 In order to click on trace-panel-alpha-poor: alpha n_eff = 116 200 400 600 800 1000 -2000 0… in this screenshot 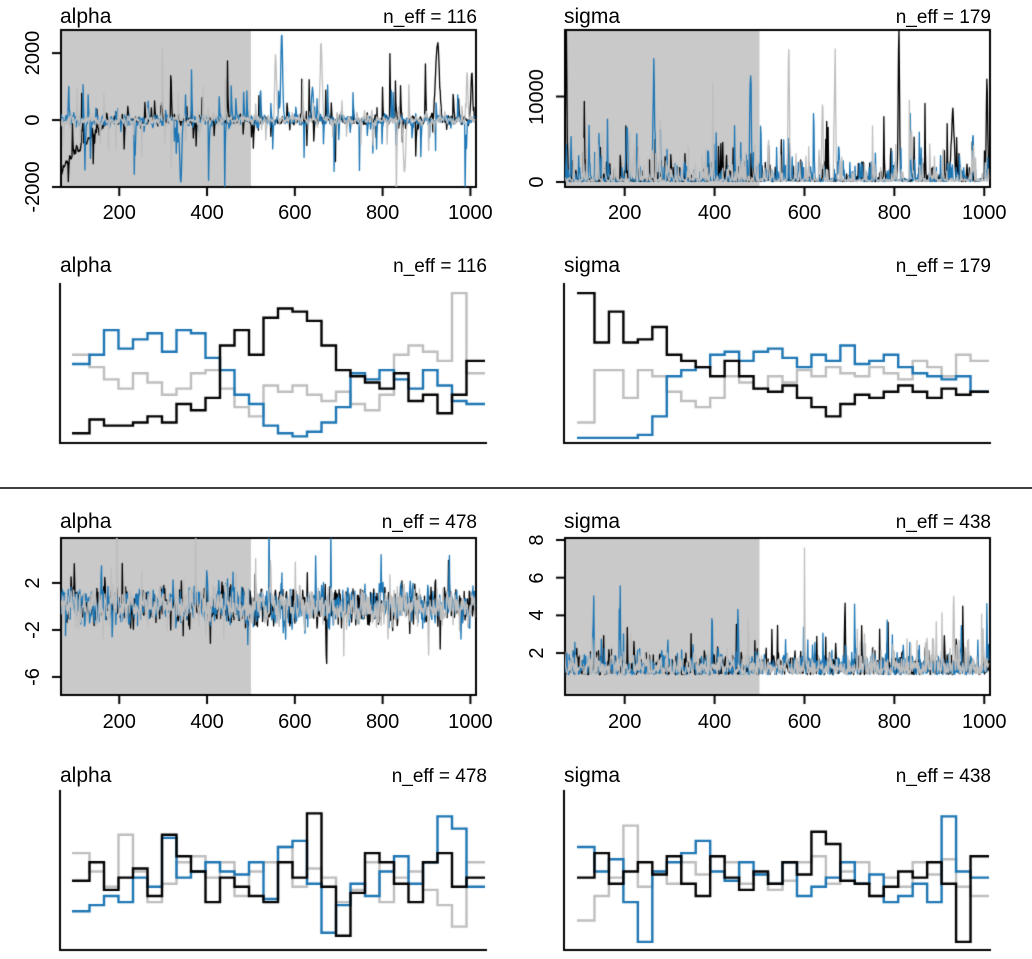, I will do `click(258, 115)`.